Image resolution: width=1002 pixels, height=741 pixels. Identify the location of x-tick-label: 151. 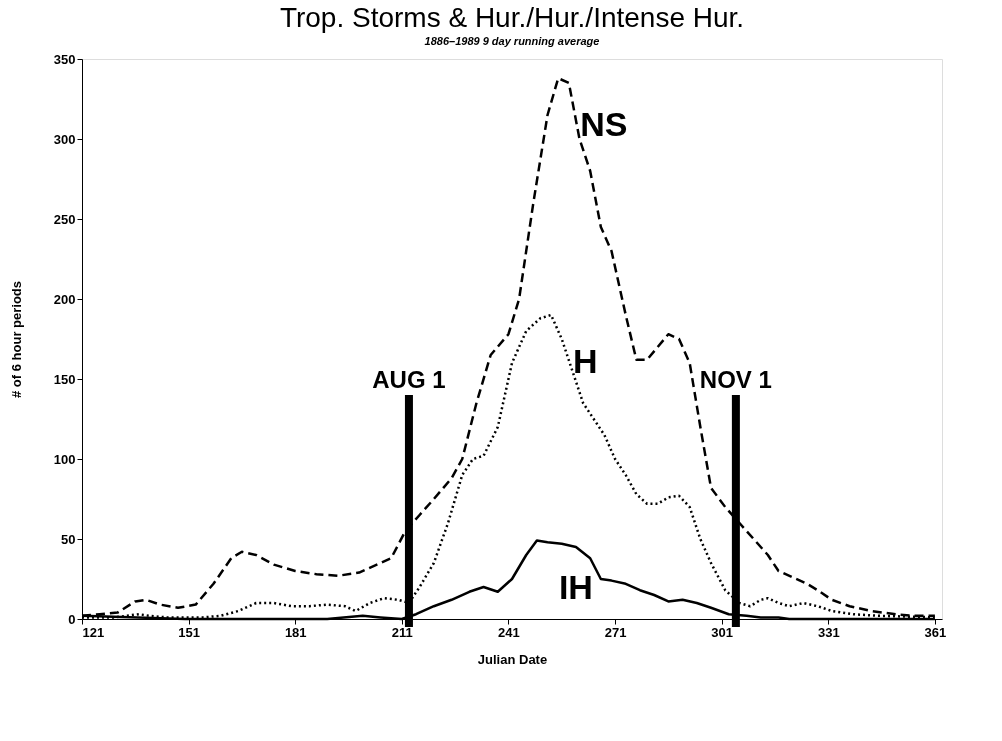
(189, 632).